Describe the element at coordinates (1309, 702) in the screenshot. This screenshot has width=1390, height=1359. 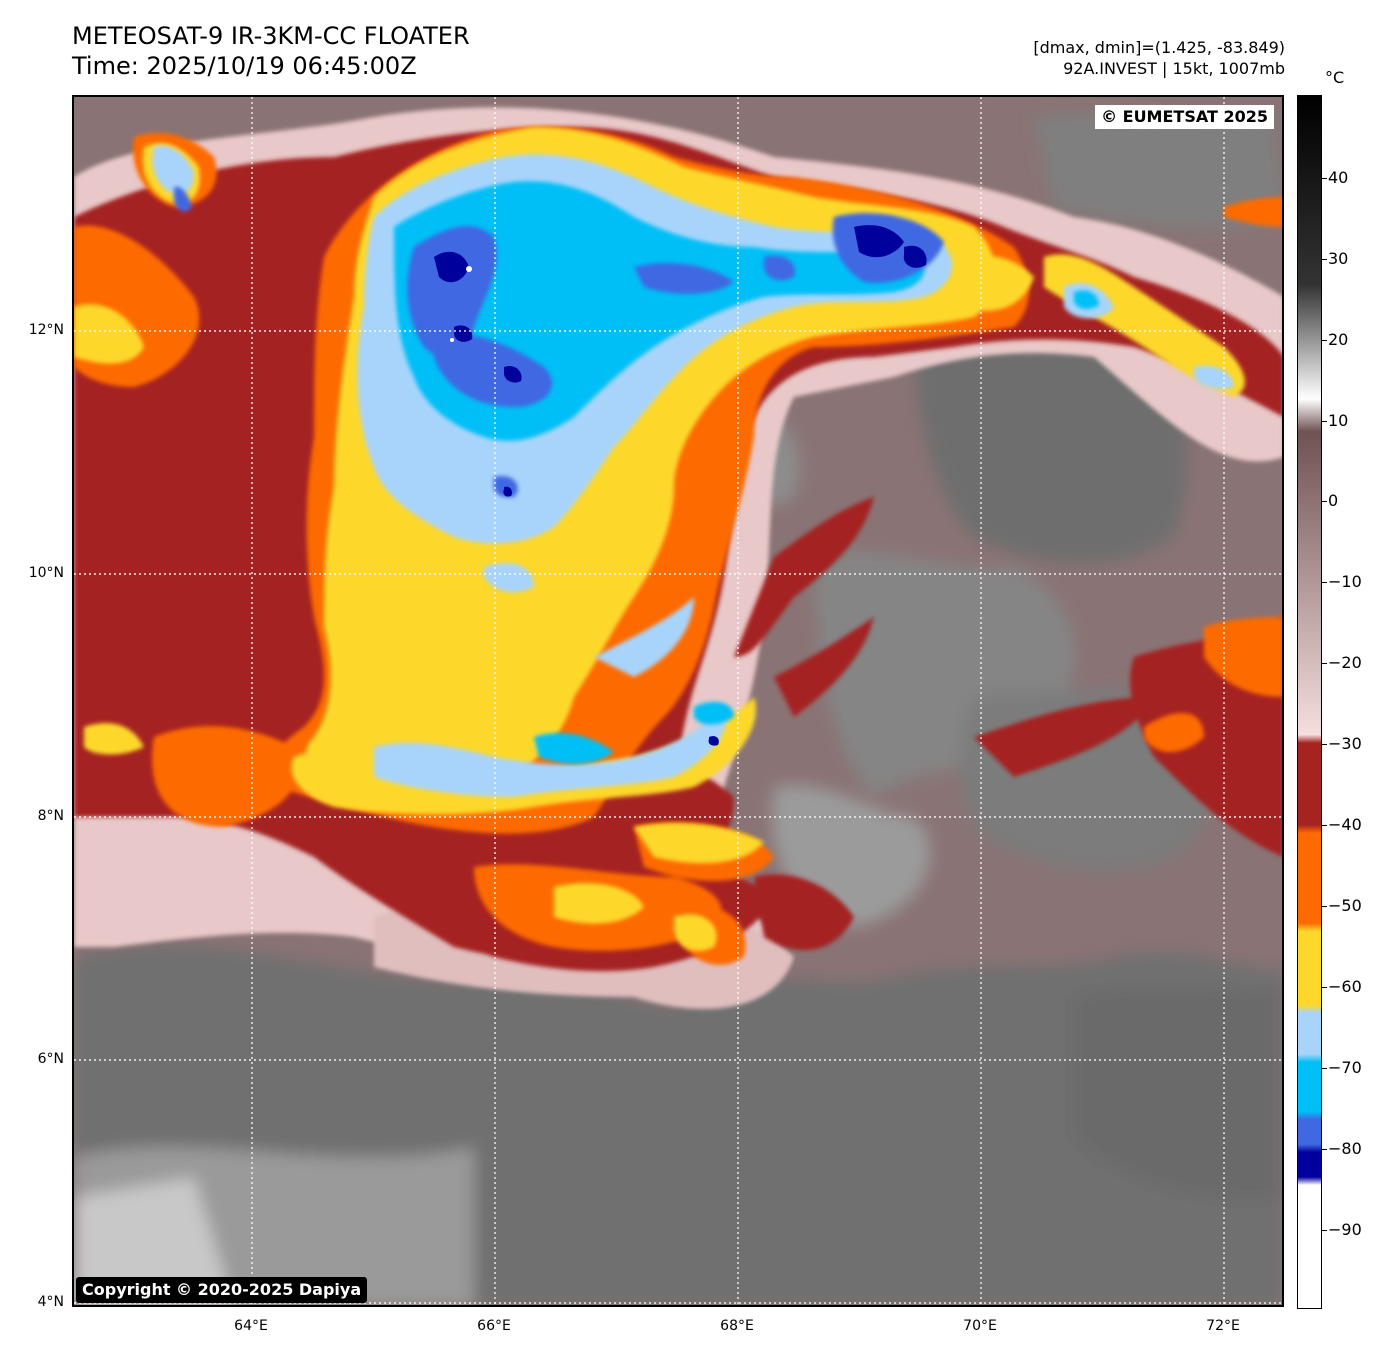
I see `temperature-colorbar` at that location.